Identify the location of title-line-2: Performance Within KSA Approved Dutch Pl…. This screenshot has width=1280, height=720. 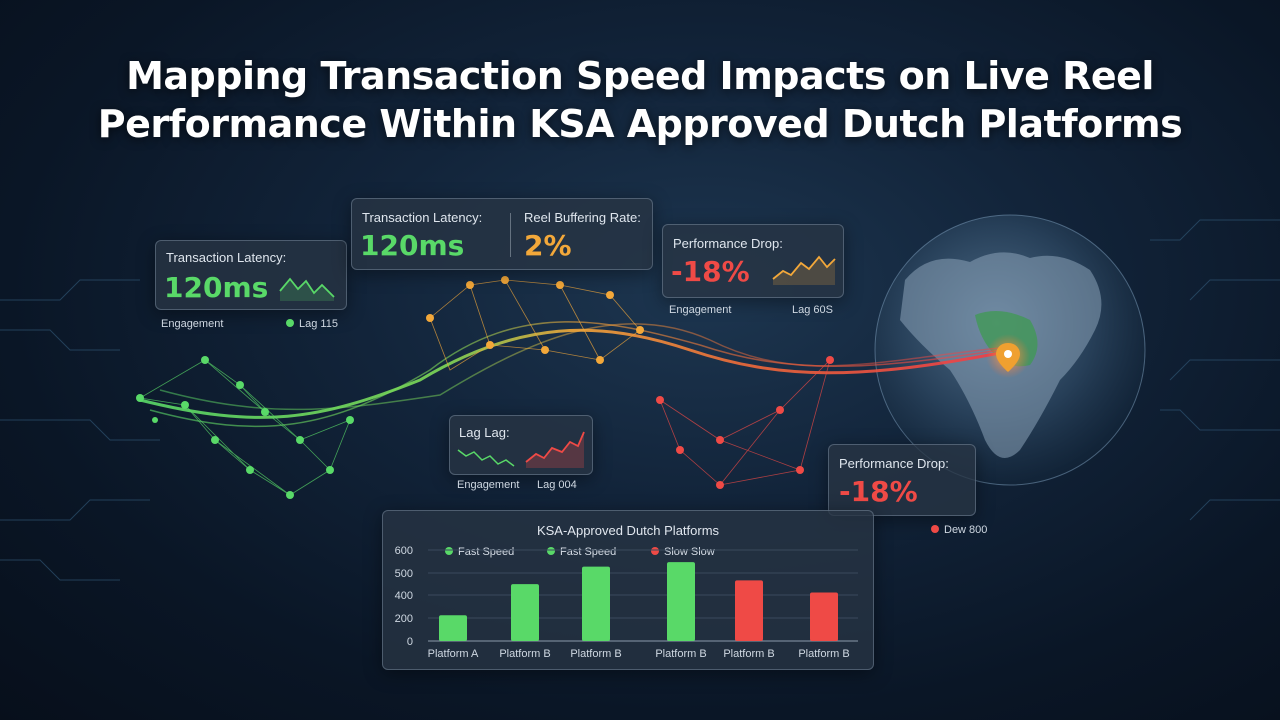
(640, 124).